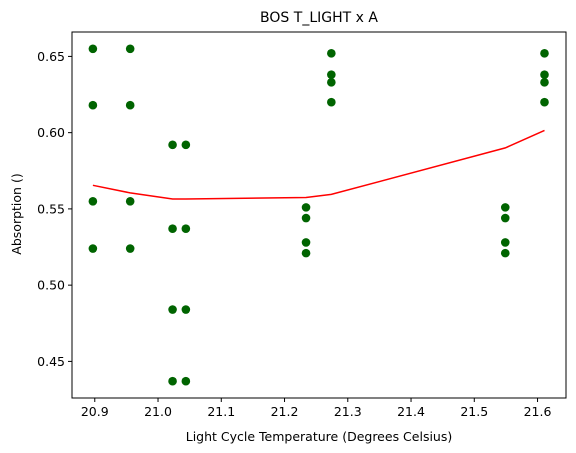  Describe the element at coordinates (538, 411) in the screenshot. I see `x-tick-label: 21.6` at that location.